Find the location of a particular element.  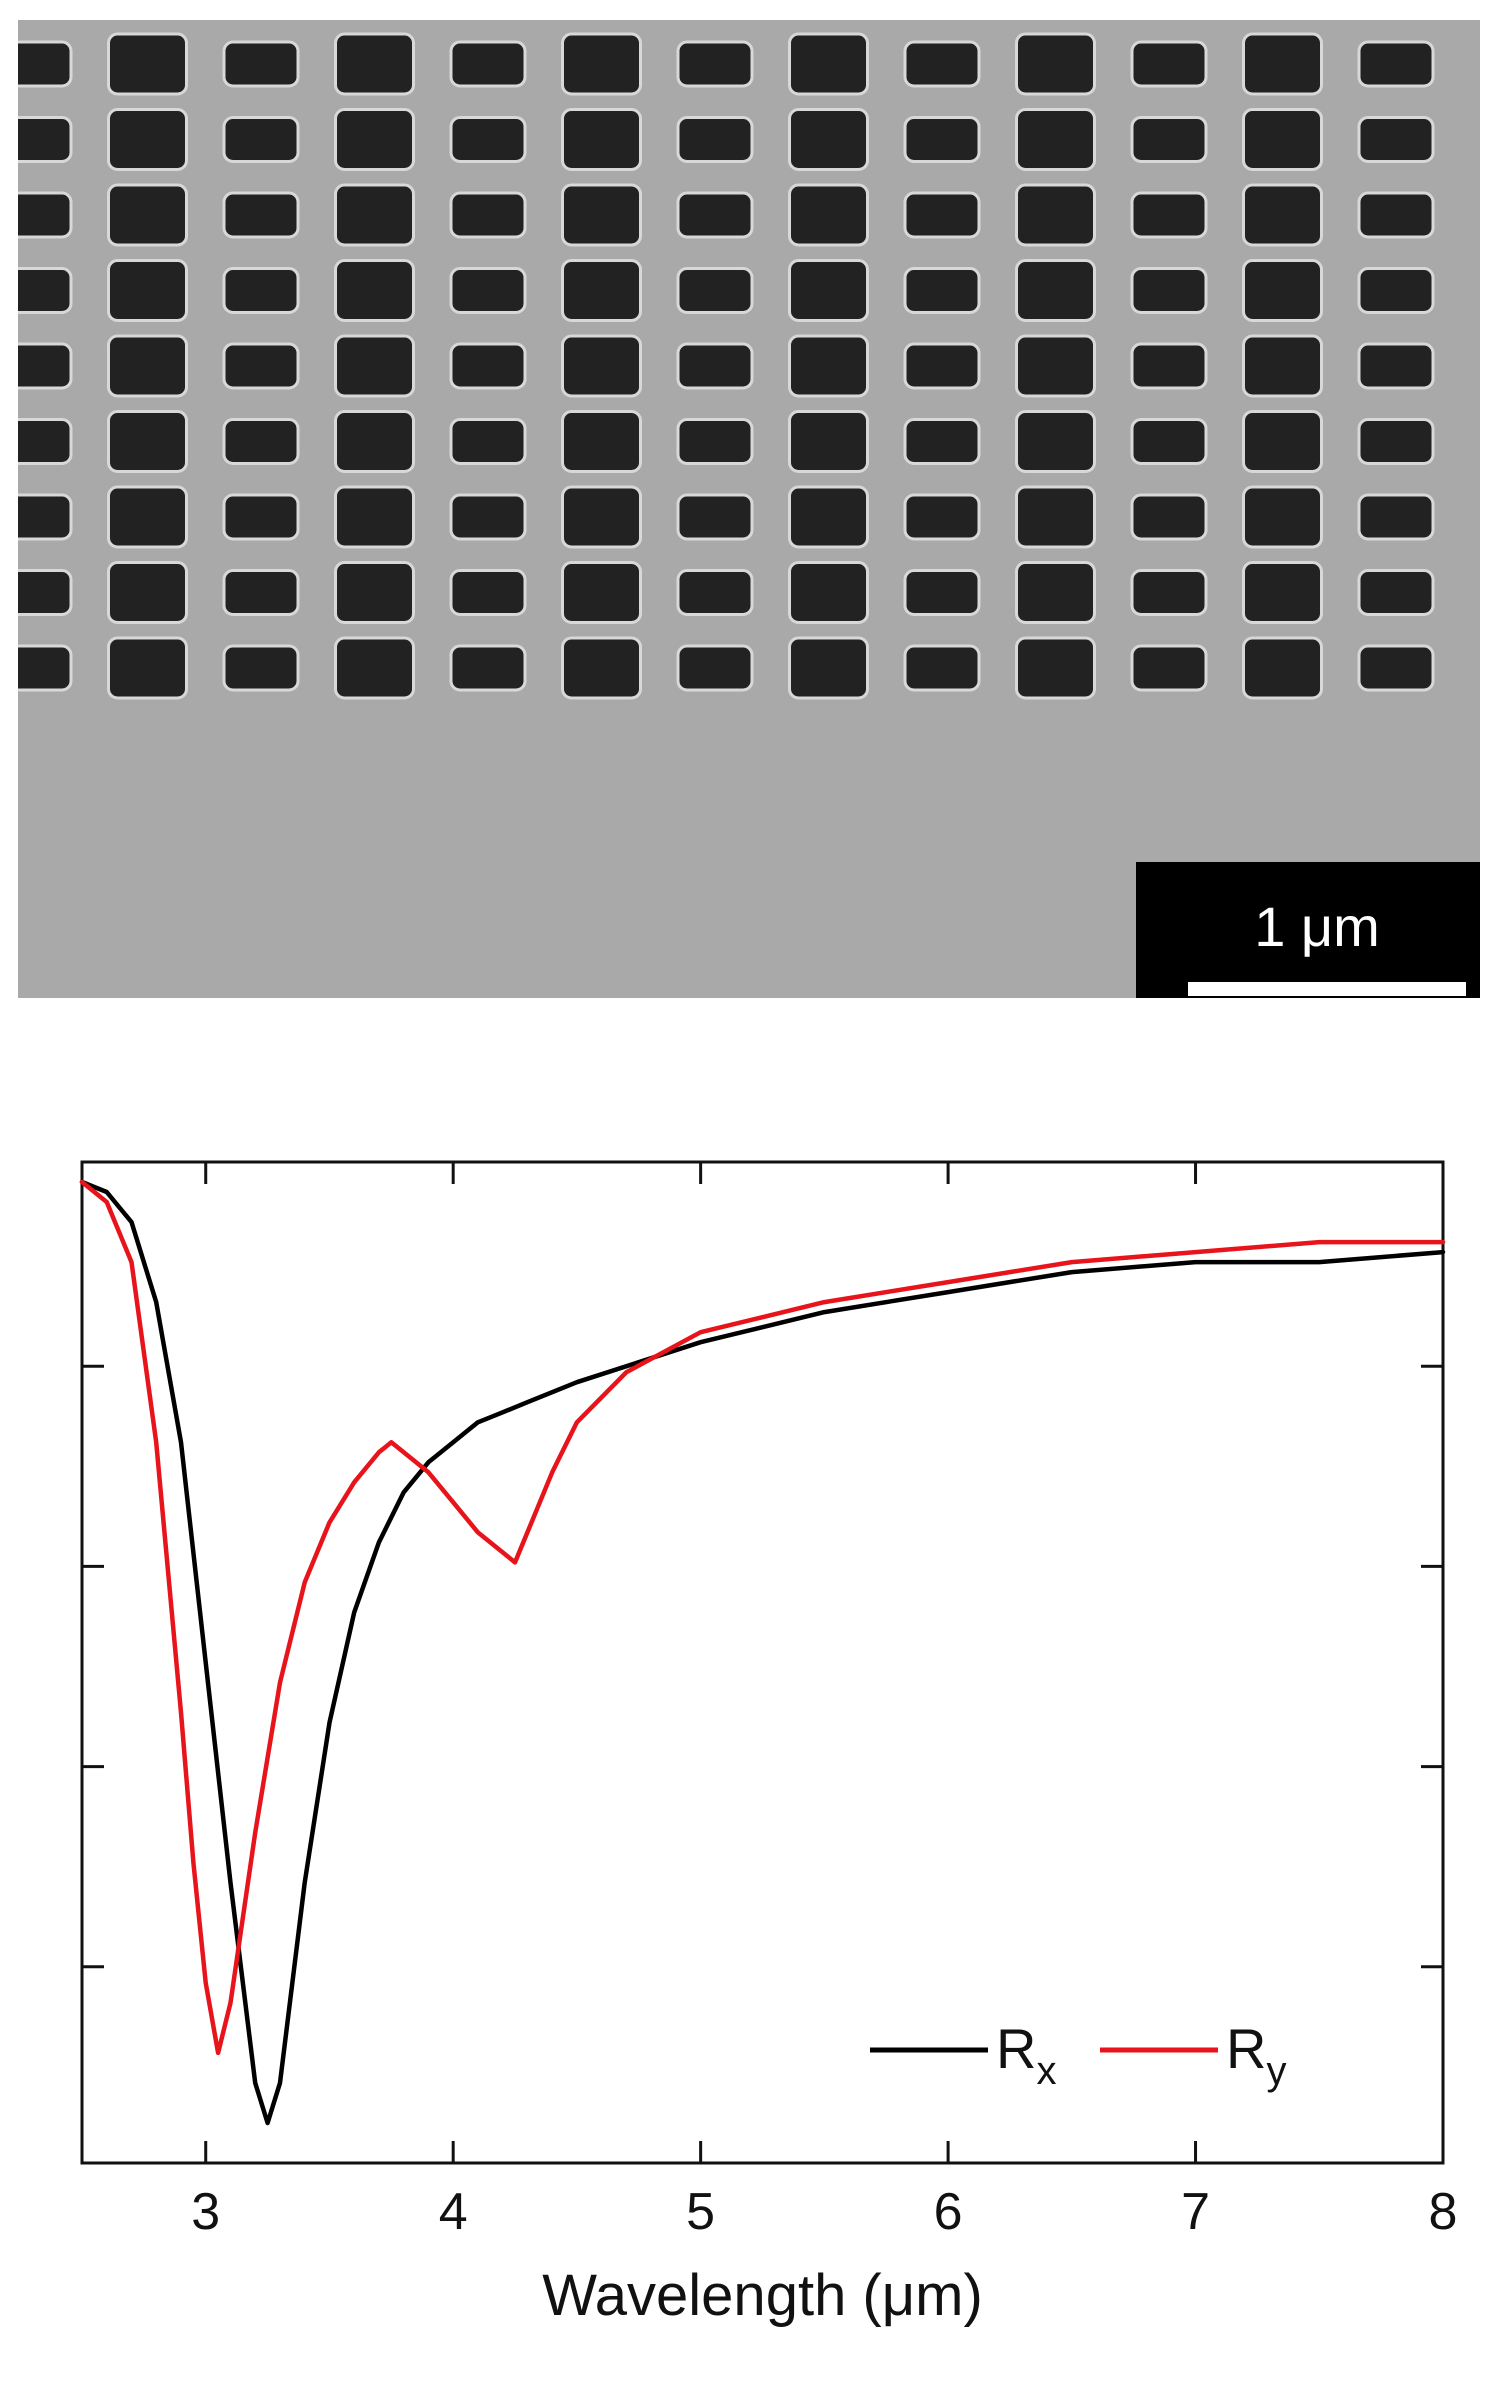

legend-label: Ry is located at coordinates (1256, 2055).